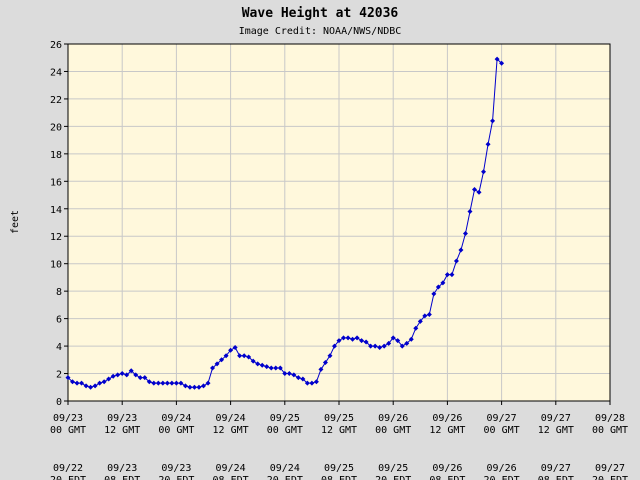 The width and height of the screenshot is (640, 480). Describe the element at coordinates (285, 471) in the screenshot. I see `x-local-label: 09/2420 EDT` at that location.